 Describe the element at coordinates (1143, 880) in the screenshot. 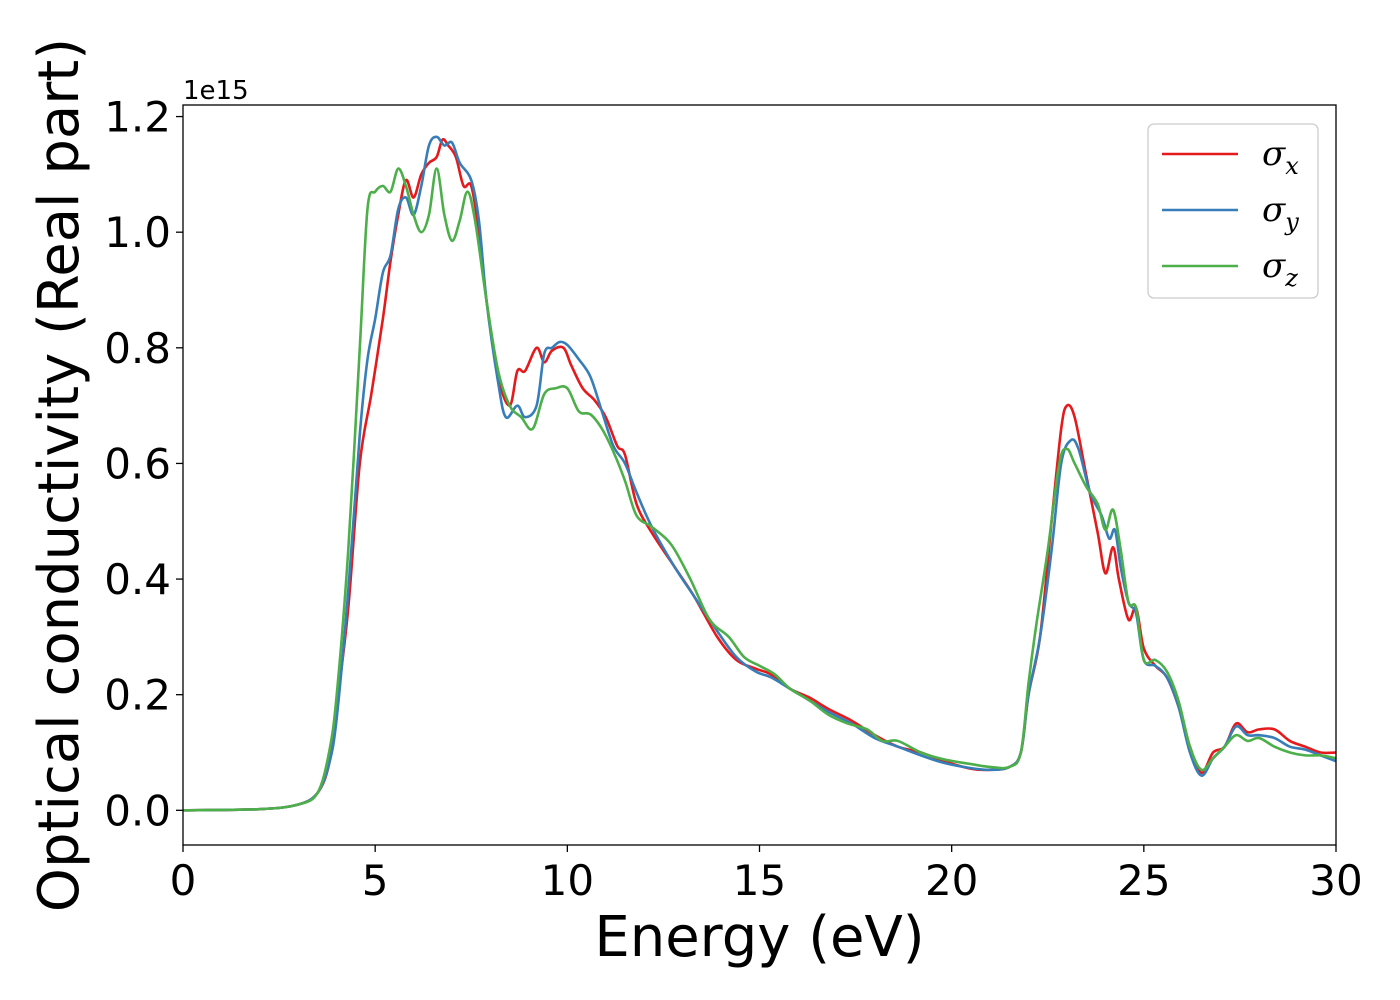

I see `x-tick-label: 25` at that location.